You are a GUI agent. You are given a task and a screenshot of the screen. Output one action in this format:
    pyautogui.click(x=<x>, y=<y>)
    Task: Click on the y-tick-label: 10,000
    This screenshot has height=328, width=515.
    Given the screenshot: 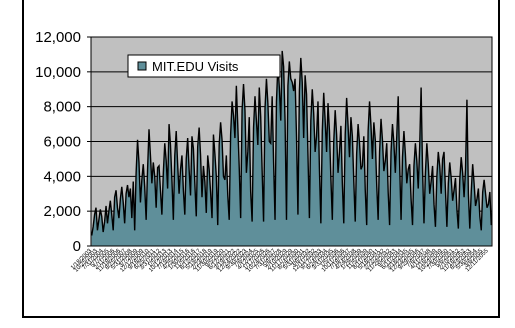 What is the action you would take?
    pyautogui.click(x=58, y=72)
    